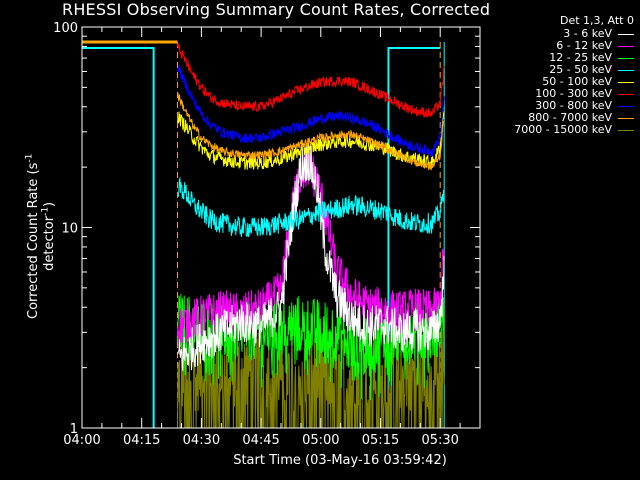 The width and height of the screenshot is (640, 480). Describe the element at coordinates (260, 440) in the screenshot. I see `x-tick-label: 04:45` at that location.